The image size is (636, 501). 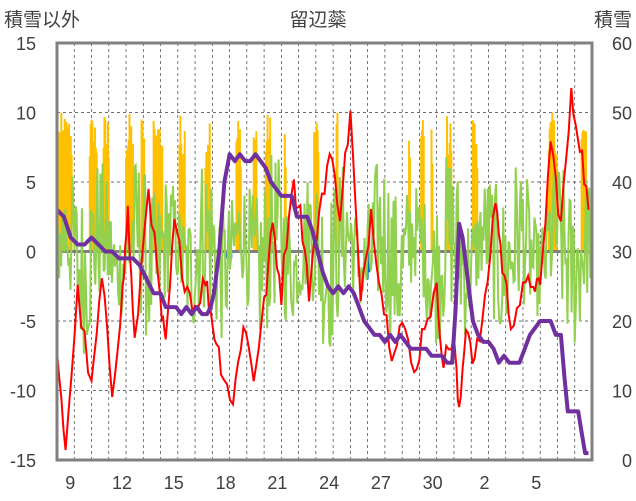 I want to click on right-tick-label: 10, so click(x=622, y=392).